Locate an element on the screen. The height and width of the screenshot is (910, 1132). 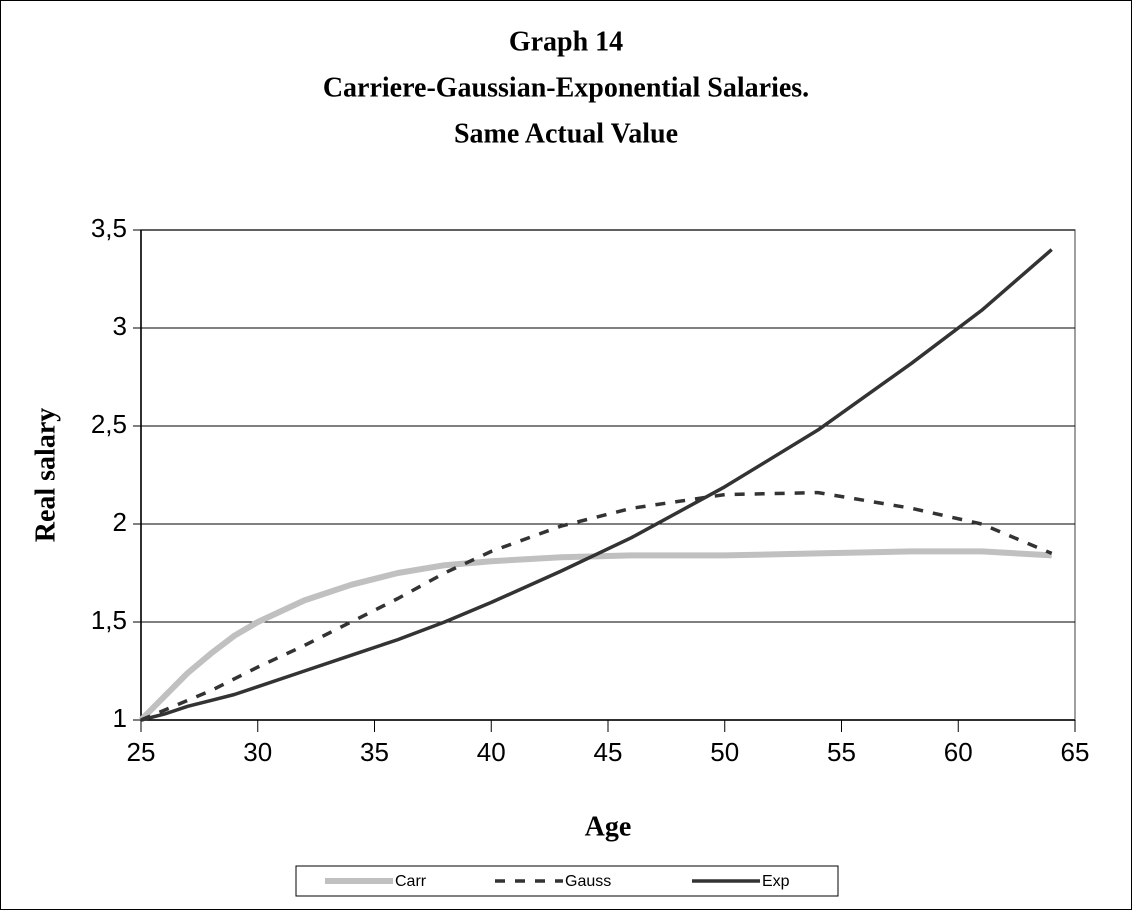
x-tick-label: 60 is located at coordinates (958, 752).